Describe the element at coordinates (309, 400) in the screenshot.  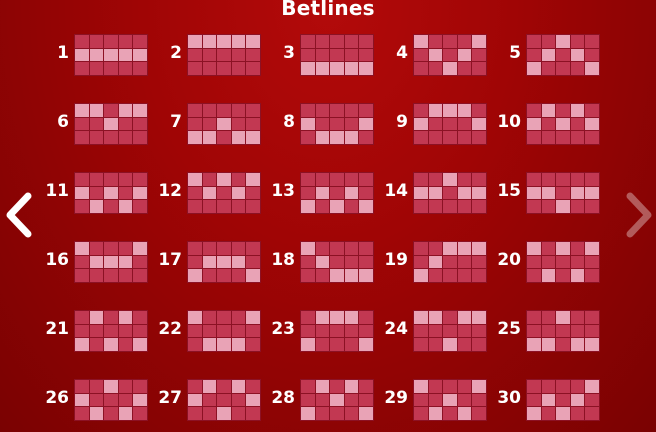
I see `payline-28: 28` at that location.